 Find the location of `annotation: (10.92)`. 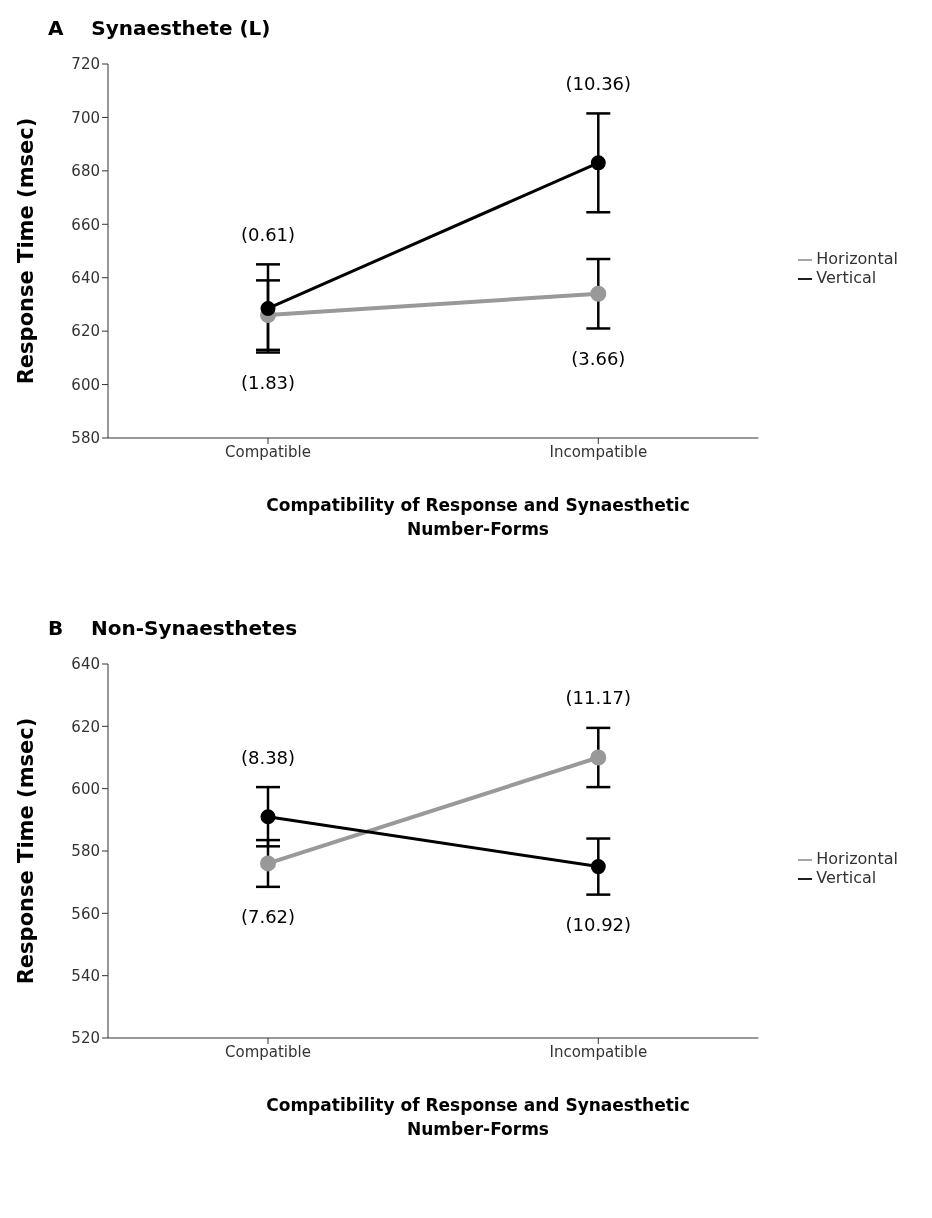

annotation: (10.92) is located at coordinates (598, 924).